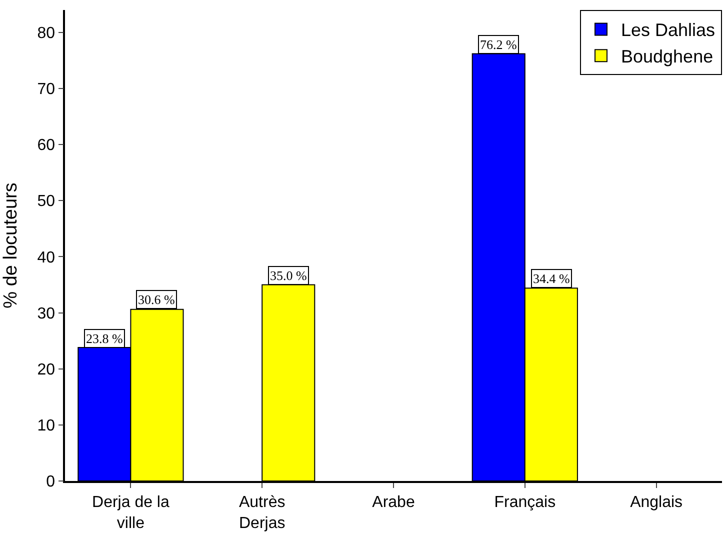 This screenshot has width=727, height=556. I want to click on data-label: 30.6 %, so click(156, 299).